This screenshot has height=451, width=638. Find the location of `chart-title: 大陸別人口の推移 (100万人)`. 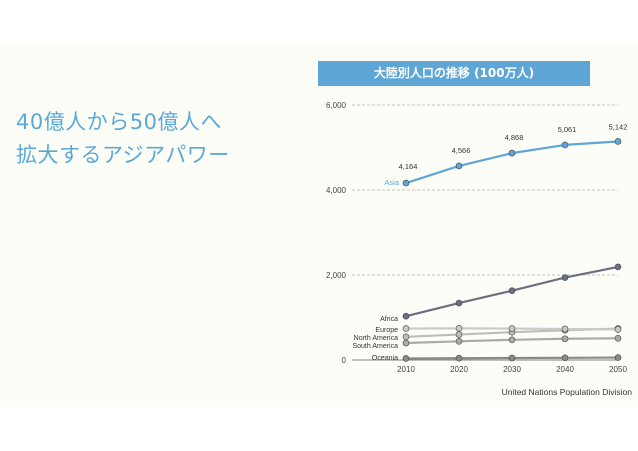

chart-title: 大陸別人口の推移 (100万人) is located at coordinates (454, 73).